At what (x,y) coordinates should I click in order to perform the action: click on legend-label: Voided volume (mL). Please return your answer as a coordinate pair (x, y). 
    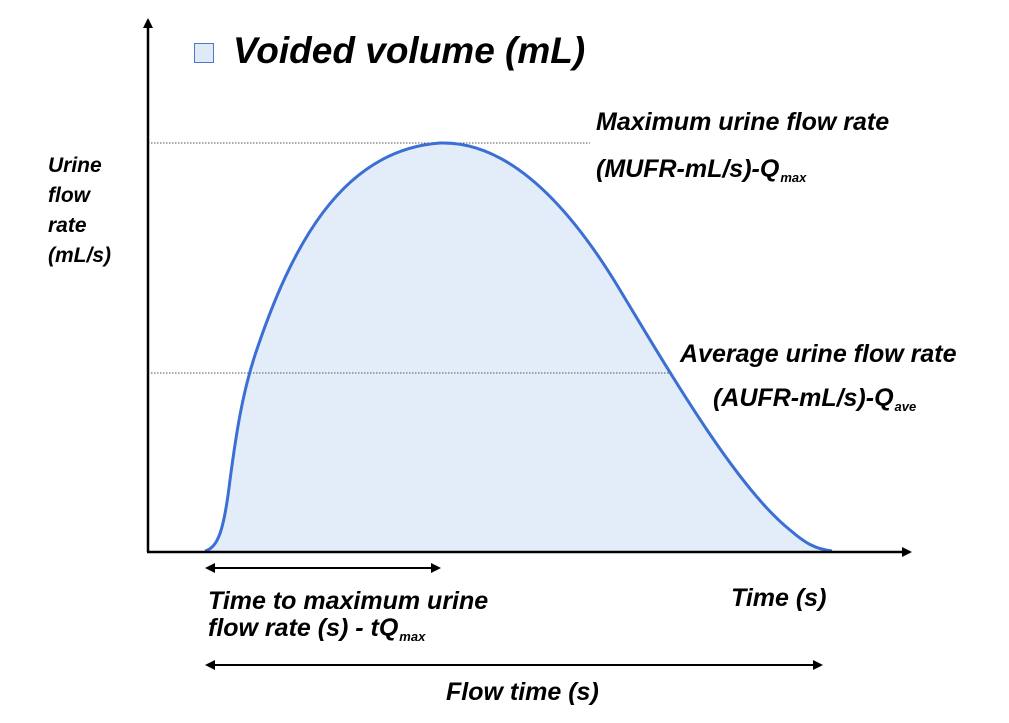
    Looking at the image, I should click on (409, 50).